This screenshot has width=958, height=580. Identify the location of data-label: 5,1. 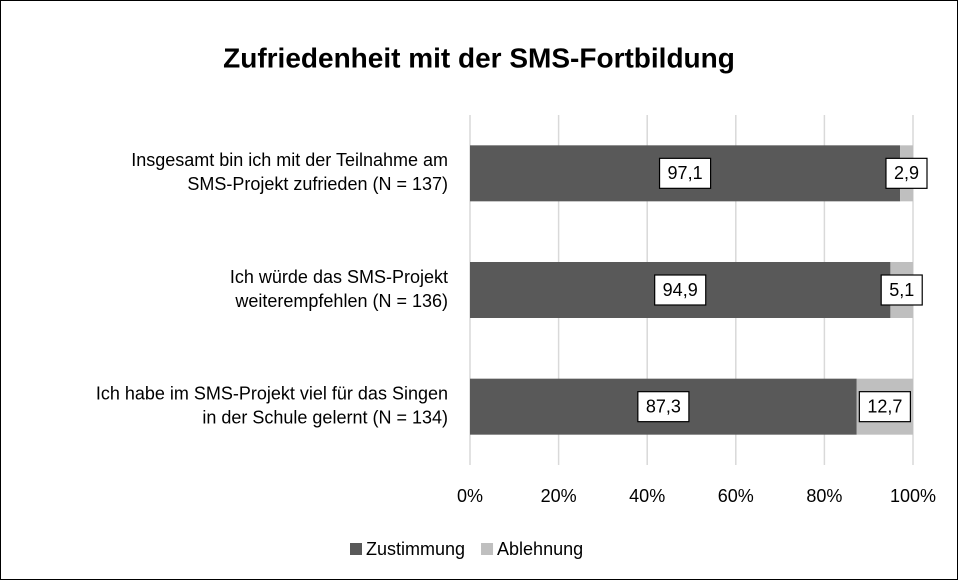
(901, 290).